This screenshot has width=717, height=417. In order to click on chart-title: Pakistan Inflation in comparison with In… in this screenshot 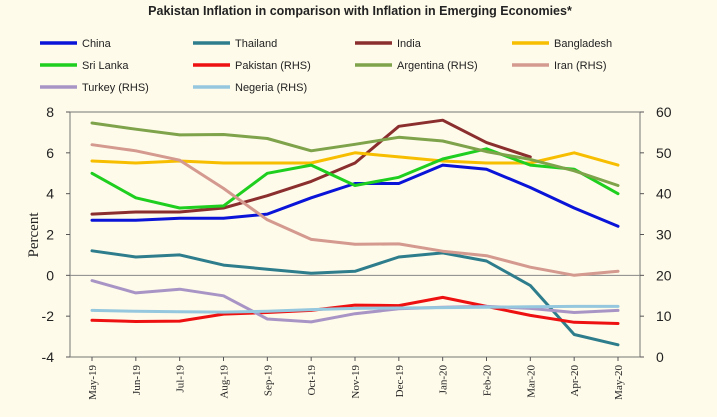, I will do `click(360, 11)`.